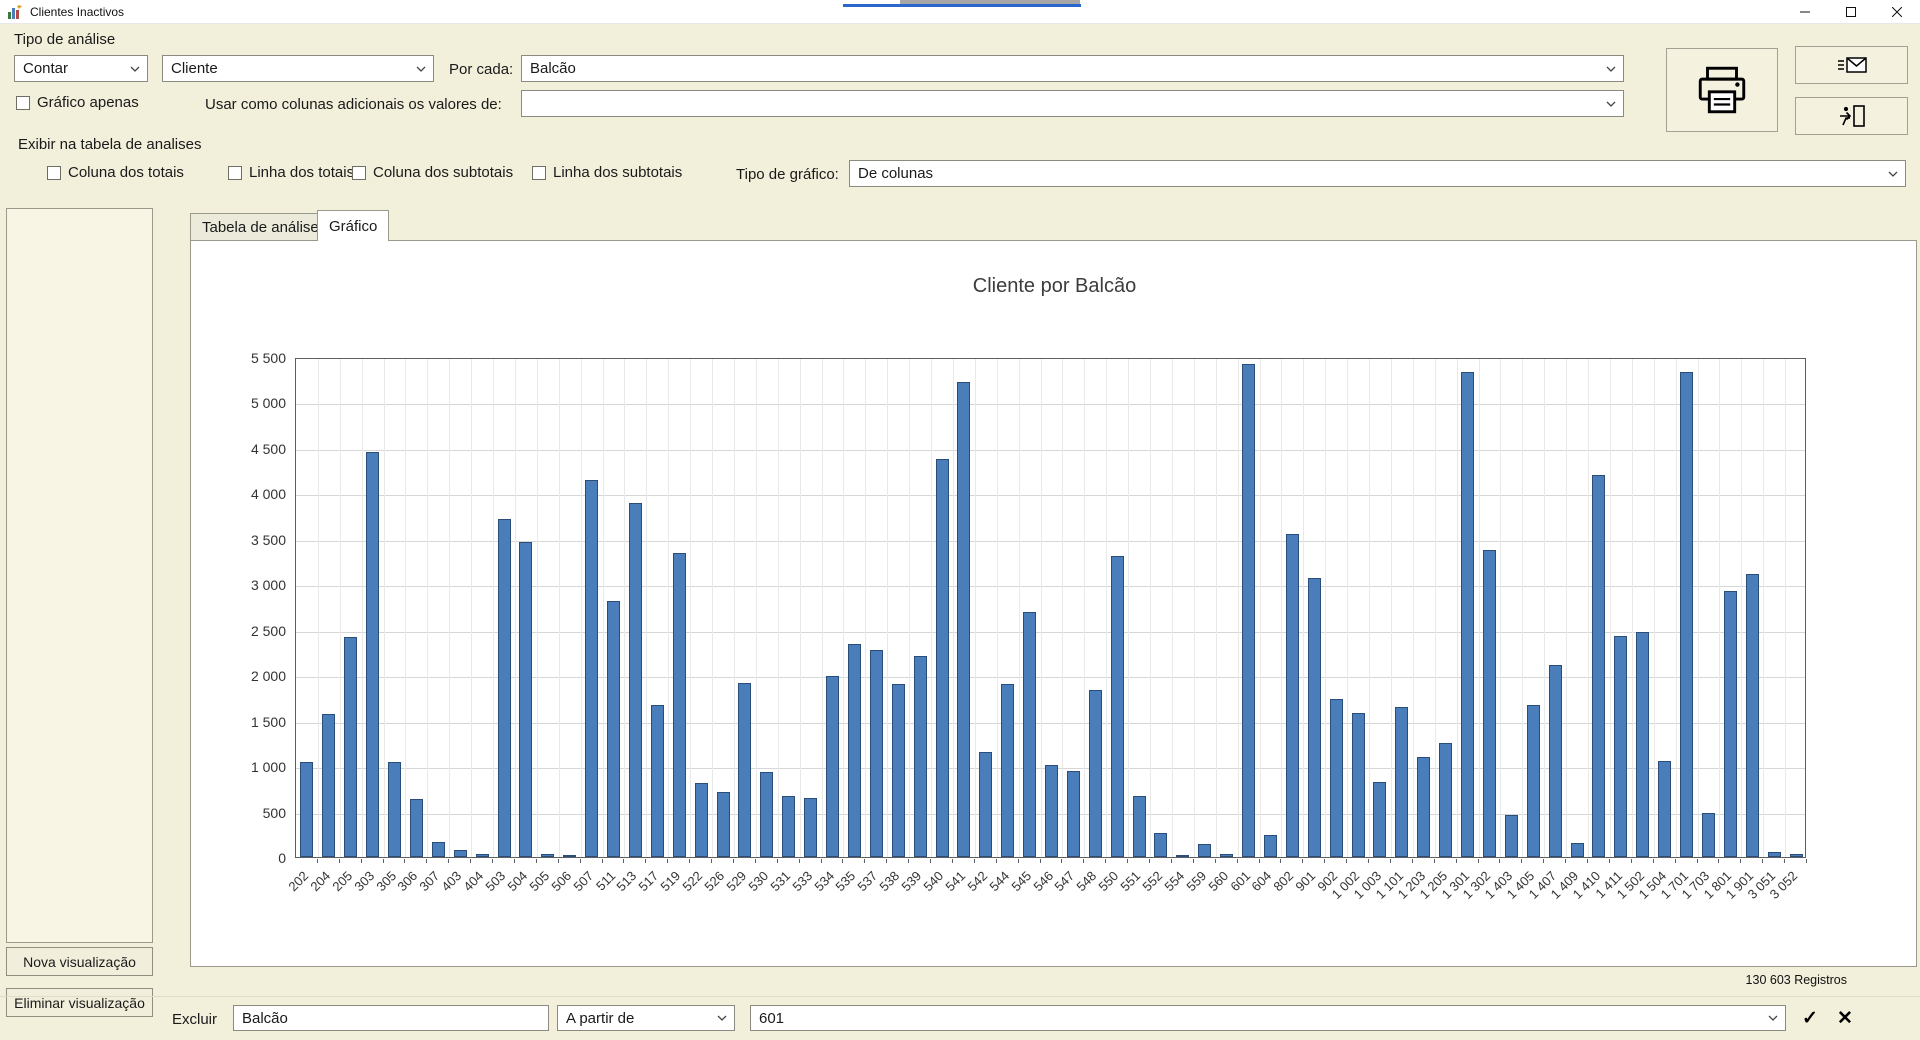 Image resolution: width=1920 pixels, height=1040 pixels. I want to click on clear-icon: ✕, so click(1845, 1018).